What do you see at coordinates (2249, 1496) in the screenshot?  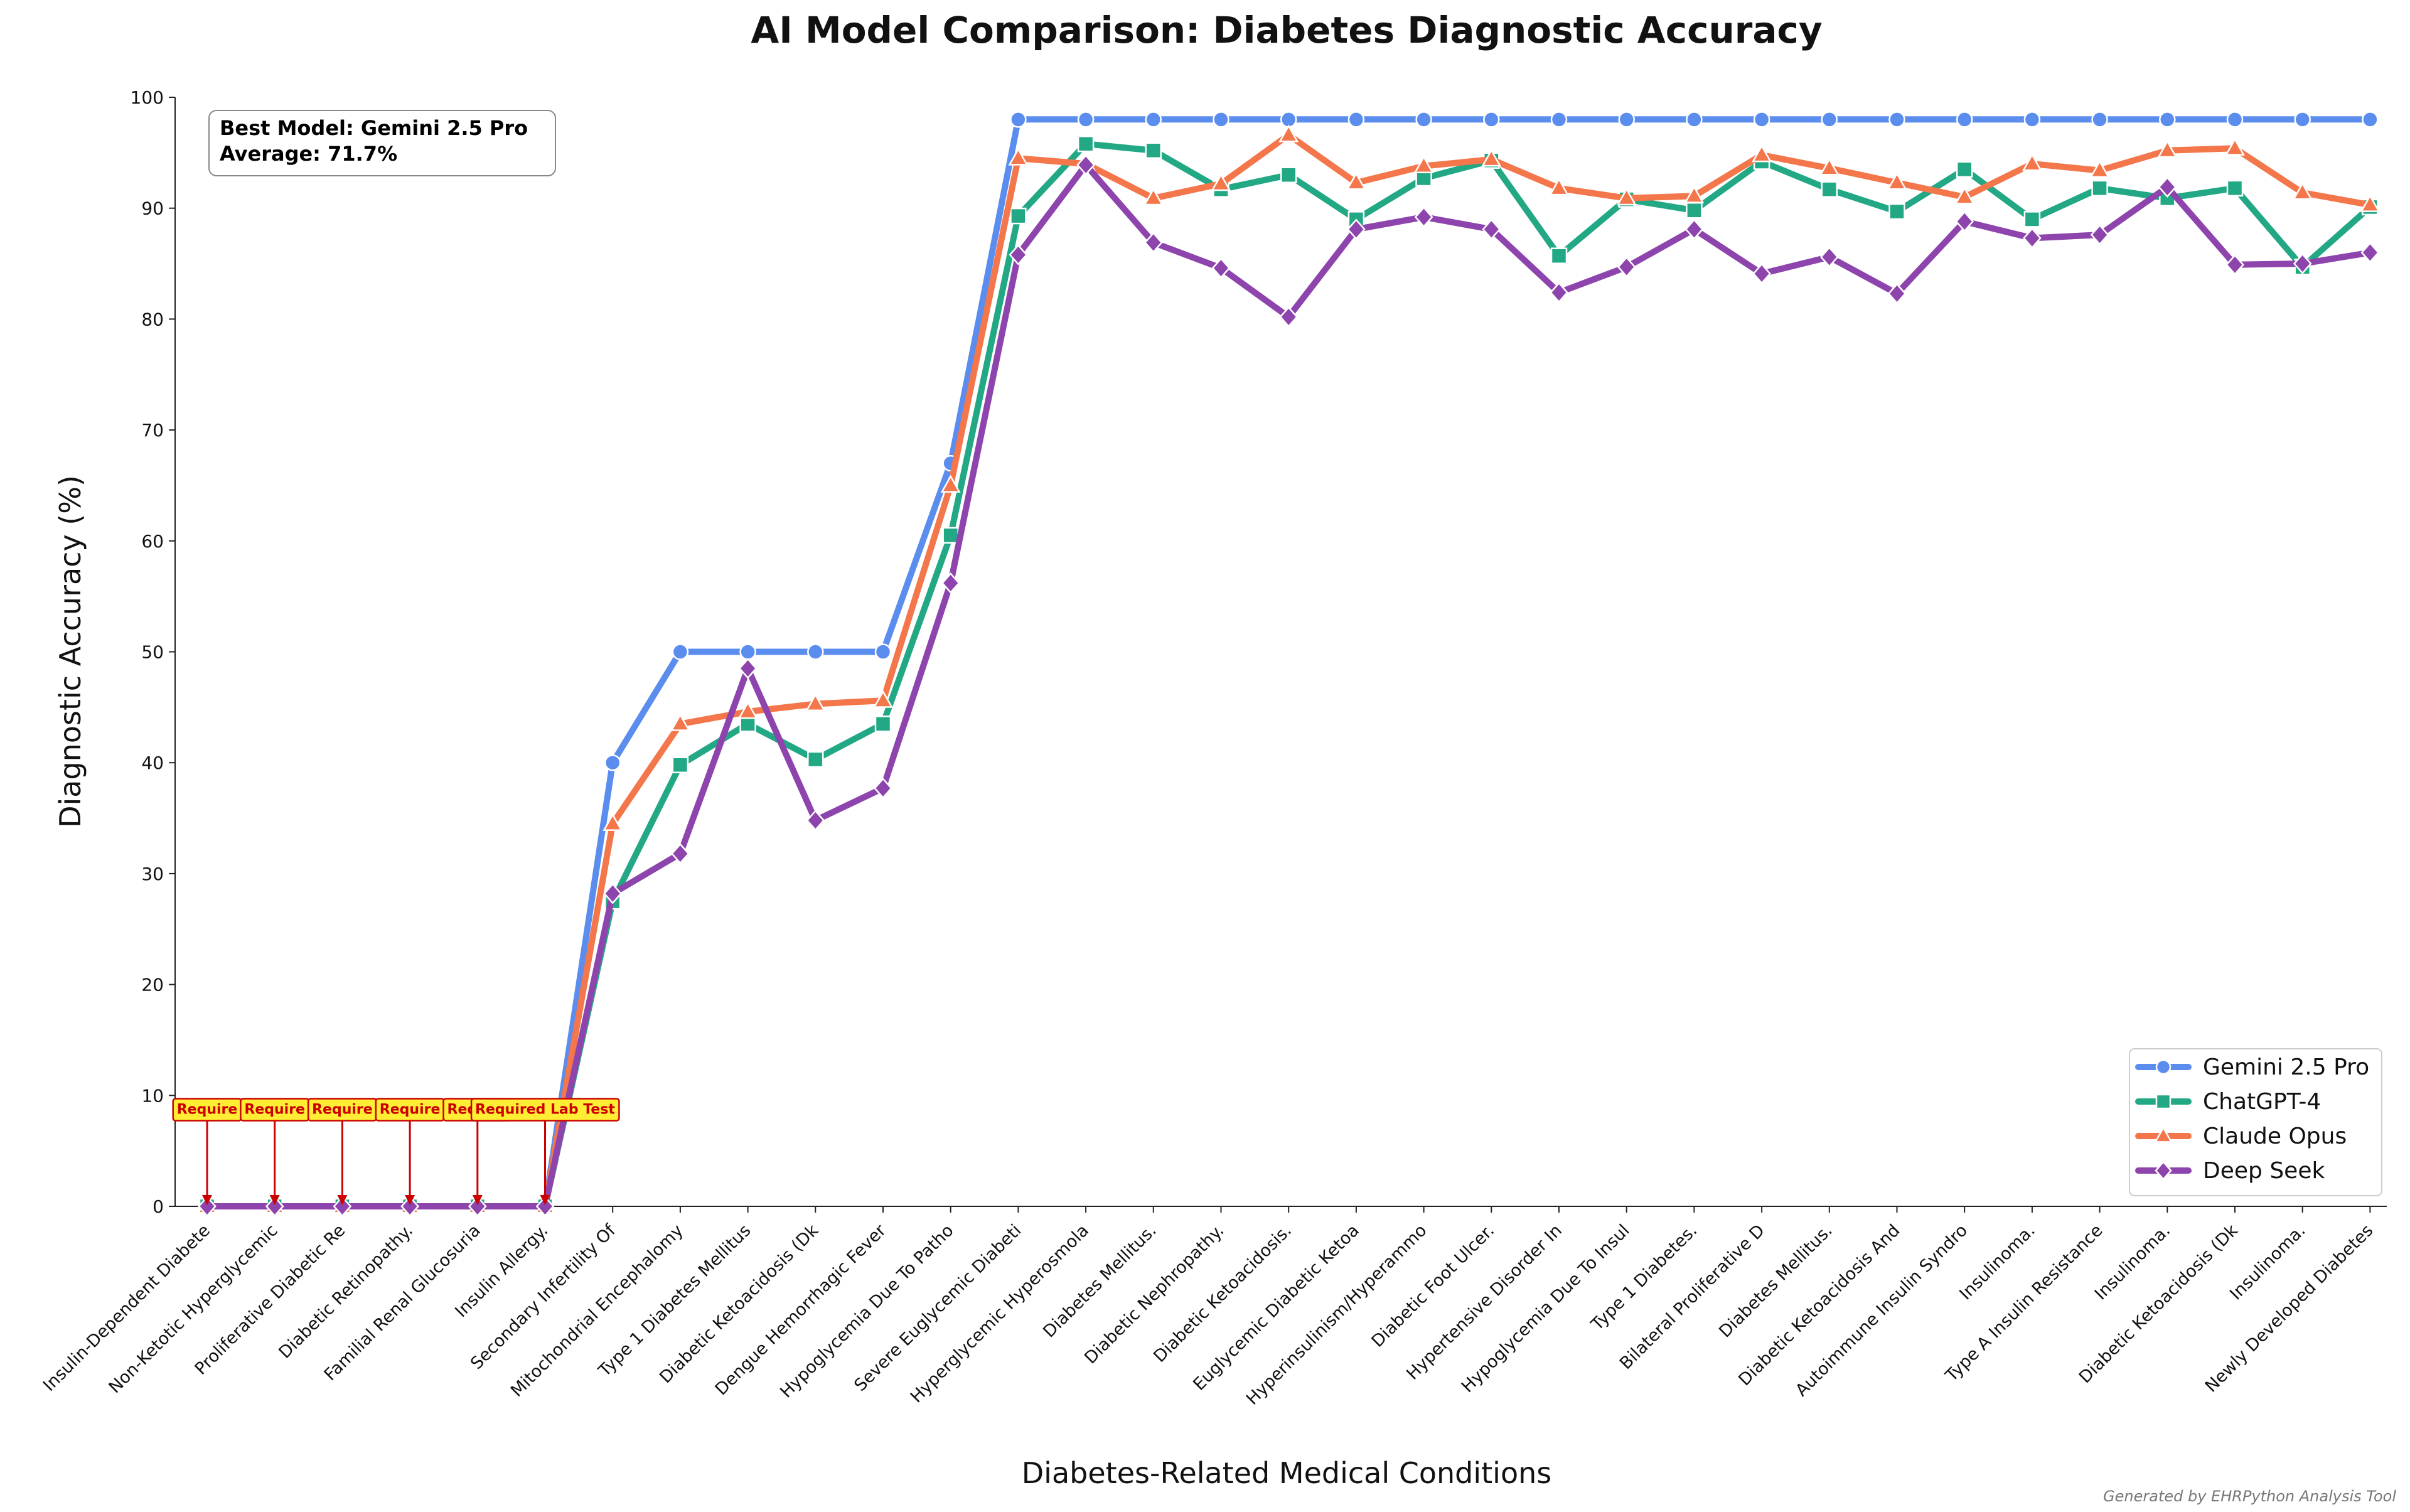 I see `footer-credit: Generated by EHRPython Analysis Tool` at bounding box center [2249, 1496].